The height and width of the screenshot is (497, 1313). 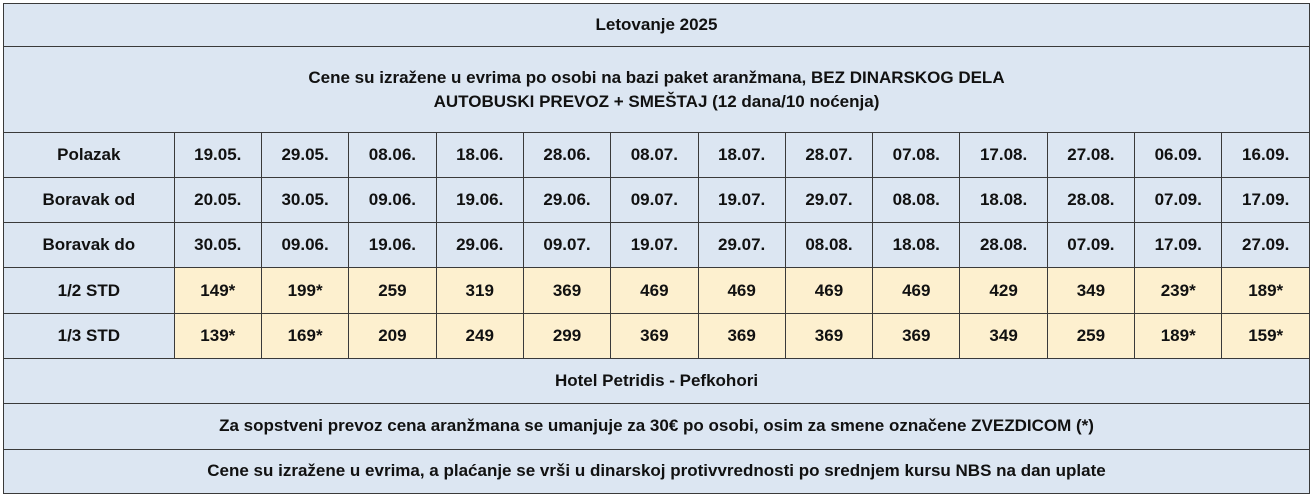 What do you see at coordinates (916, 155) in the screenshot?
I see `date-cell: 07.08.` at bounding box center [916, 155].